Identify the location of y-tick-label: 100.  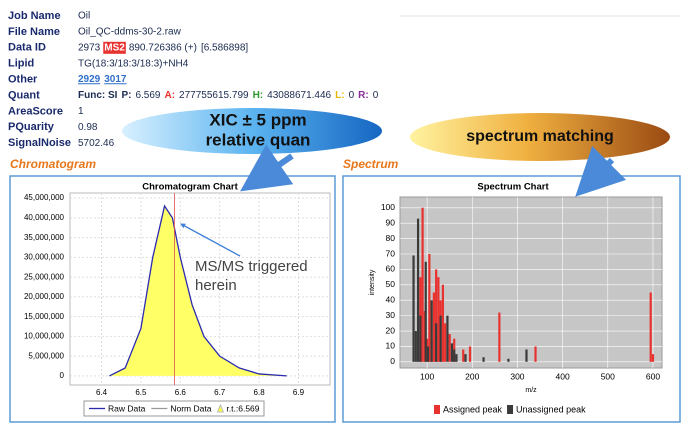
(388, 207).